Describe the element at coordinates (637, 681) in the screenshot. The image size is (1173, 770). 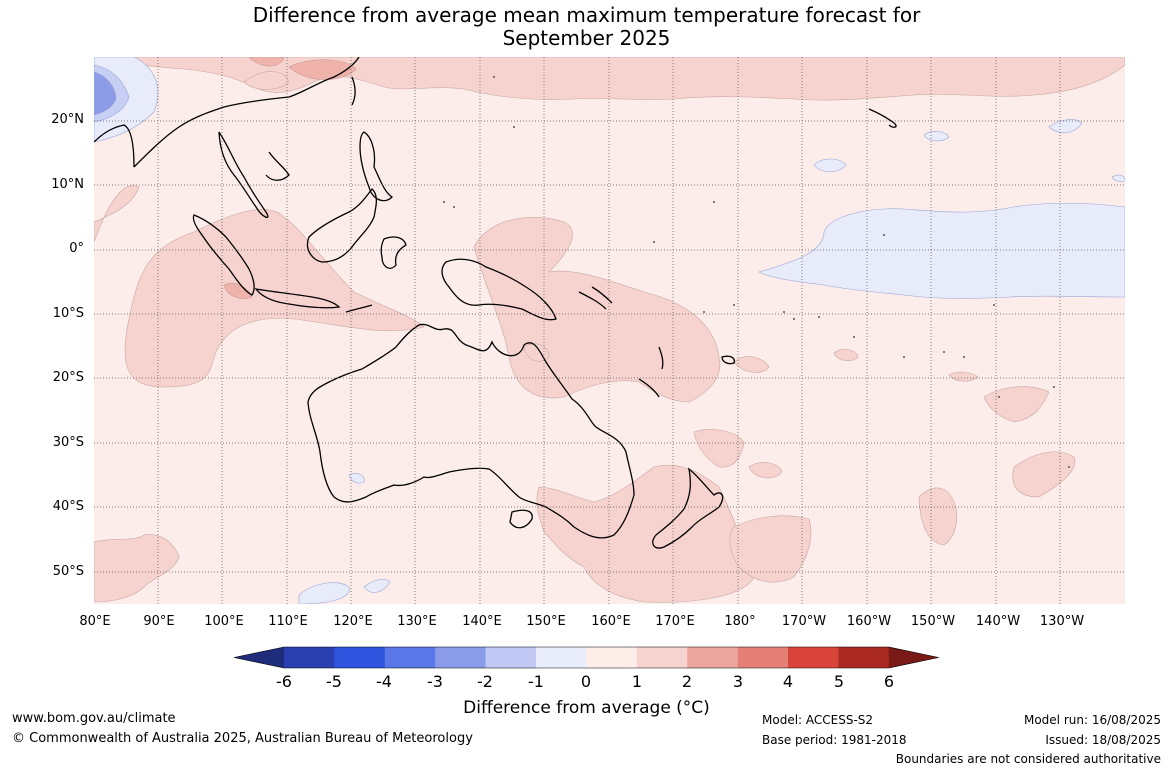
I see `colorbar-tick: 1` at that location.